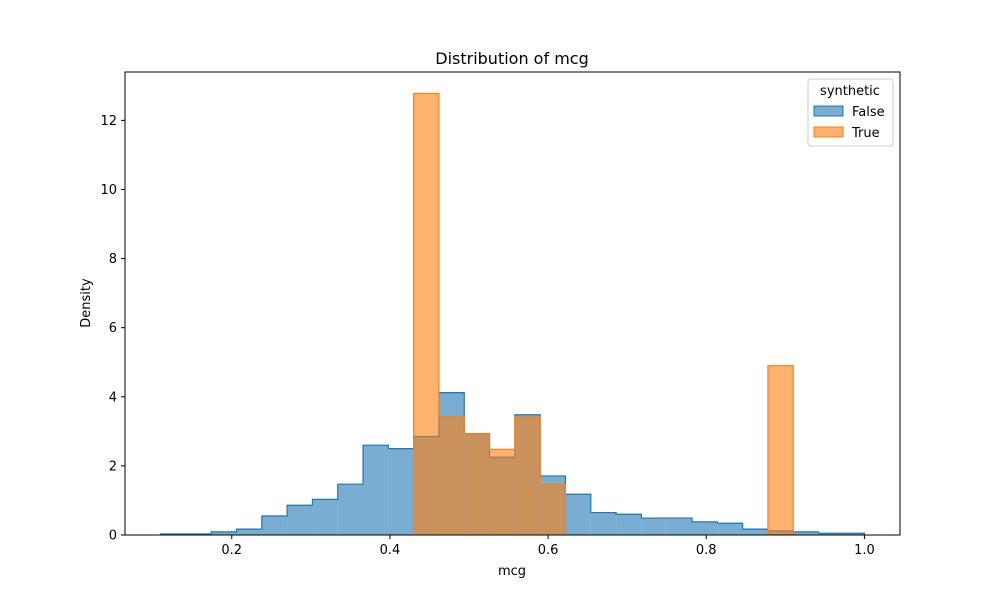 This screenshot has height=600, width=1000. What do you see at coordinates (828, 111) in the screenshot?
I see `legend-swatch-false` at bounding box center [828, 111].